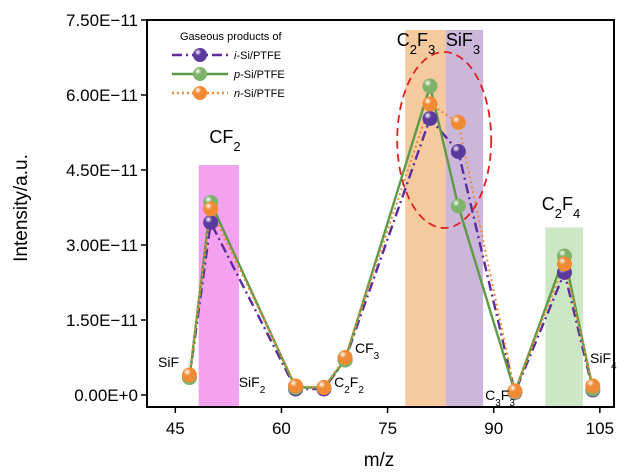 Image resolution: width=625 pixels, height=474 pixels. Describe the element at coordinates (231, 37) in the screenshot. I see `legend-title: Gaseous products of` at that location.